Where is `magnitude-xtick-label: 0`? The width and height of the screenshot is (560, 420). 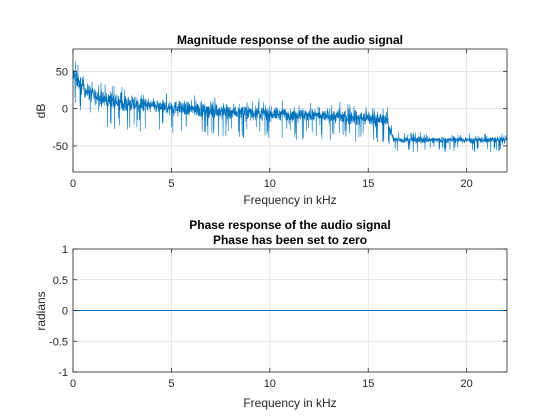
magnitude-xtick-label: 0 is located at coordinates (73, 184).